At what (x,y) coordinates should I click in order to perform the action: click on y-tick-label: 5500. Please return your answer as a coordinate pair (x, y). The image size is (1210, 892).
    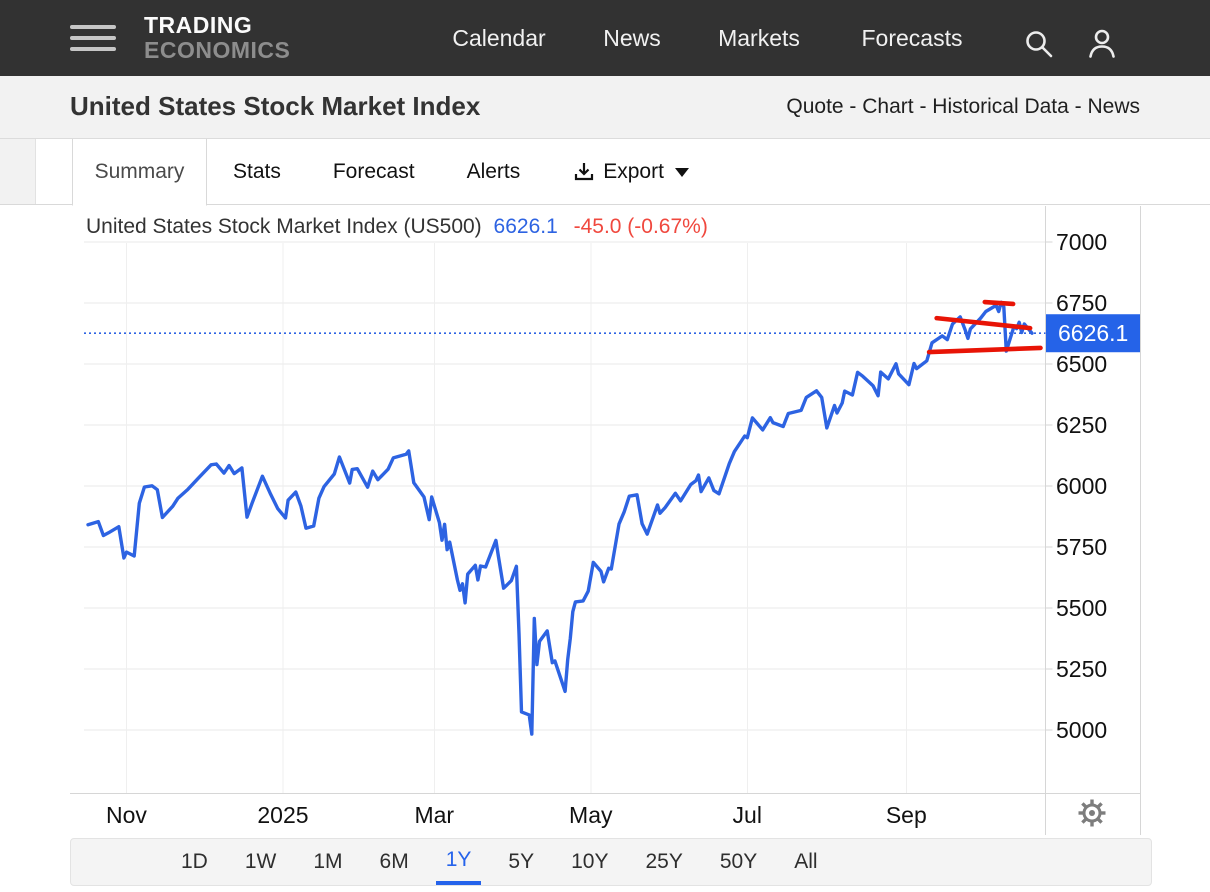
    Looking at the image, I should click on (1081, 608).